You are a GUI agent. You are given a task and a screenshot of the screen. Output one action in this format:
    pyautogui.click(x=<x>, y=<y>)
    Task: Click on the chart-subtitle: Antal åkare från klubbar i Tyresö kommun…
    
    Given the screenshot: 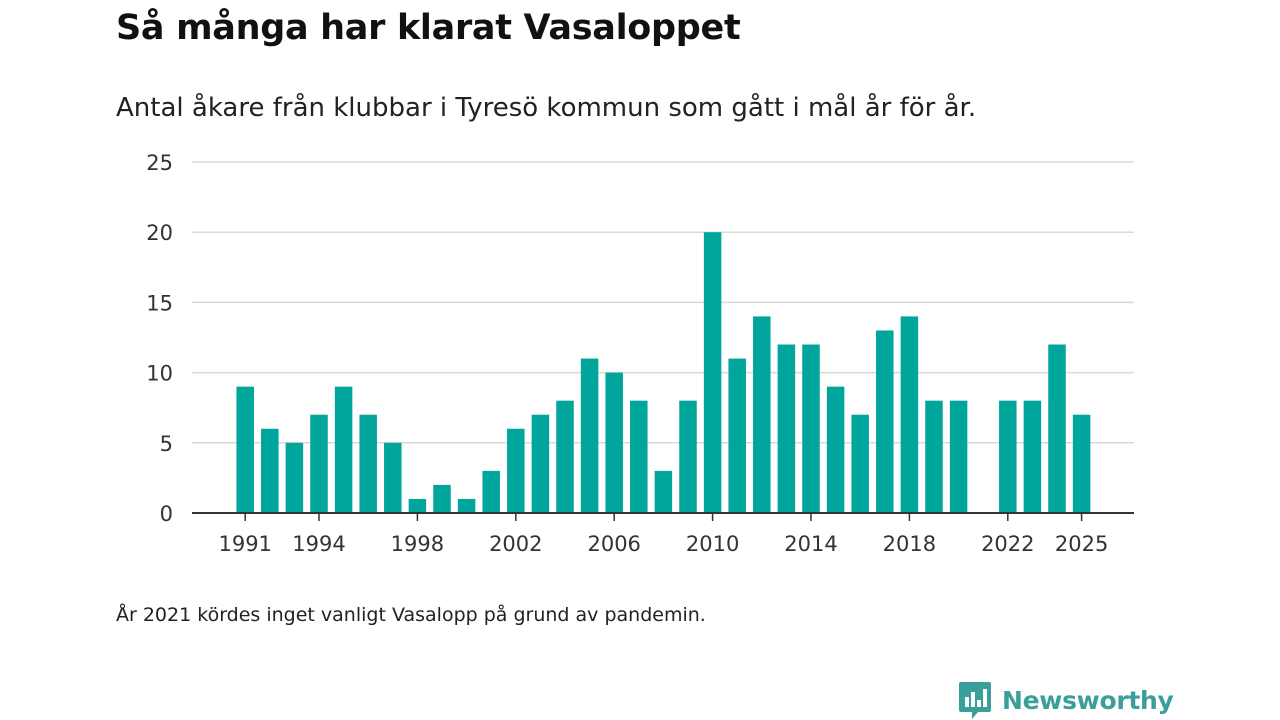 What is the action you would take?
    pyautogui.click(x=546, y=108)
    